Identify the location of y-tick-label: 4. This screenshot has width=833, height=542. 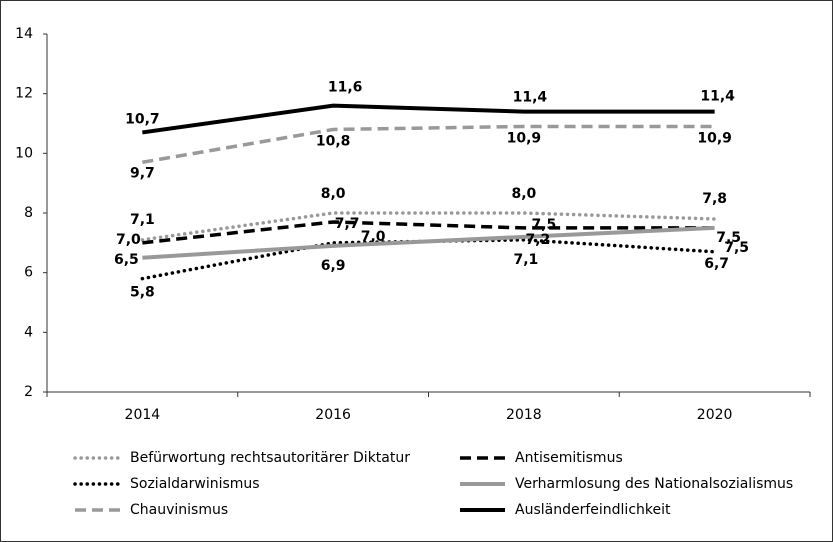
(28, 332).